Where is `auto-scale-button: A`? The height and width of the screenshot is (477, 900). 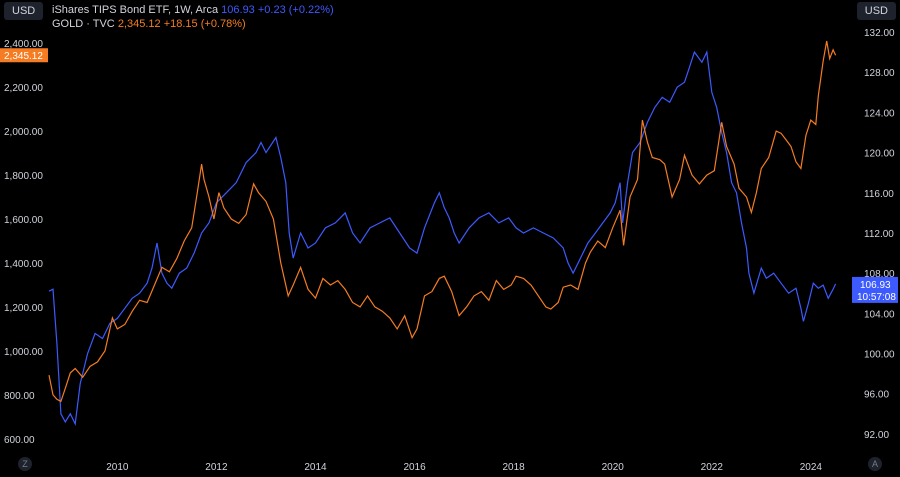 auto-scale-button: A is located at coordinates (875, 464).